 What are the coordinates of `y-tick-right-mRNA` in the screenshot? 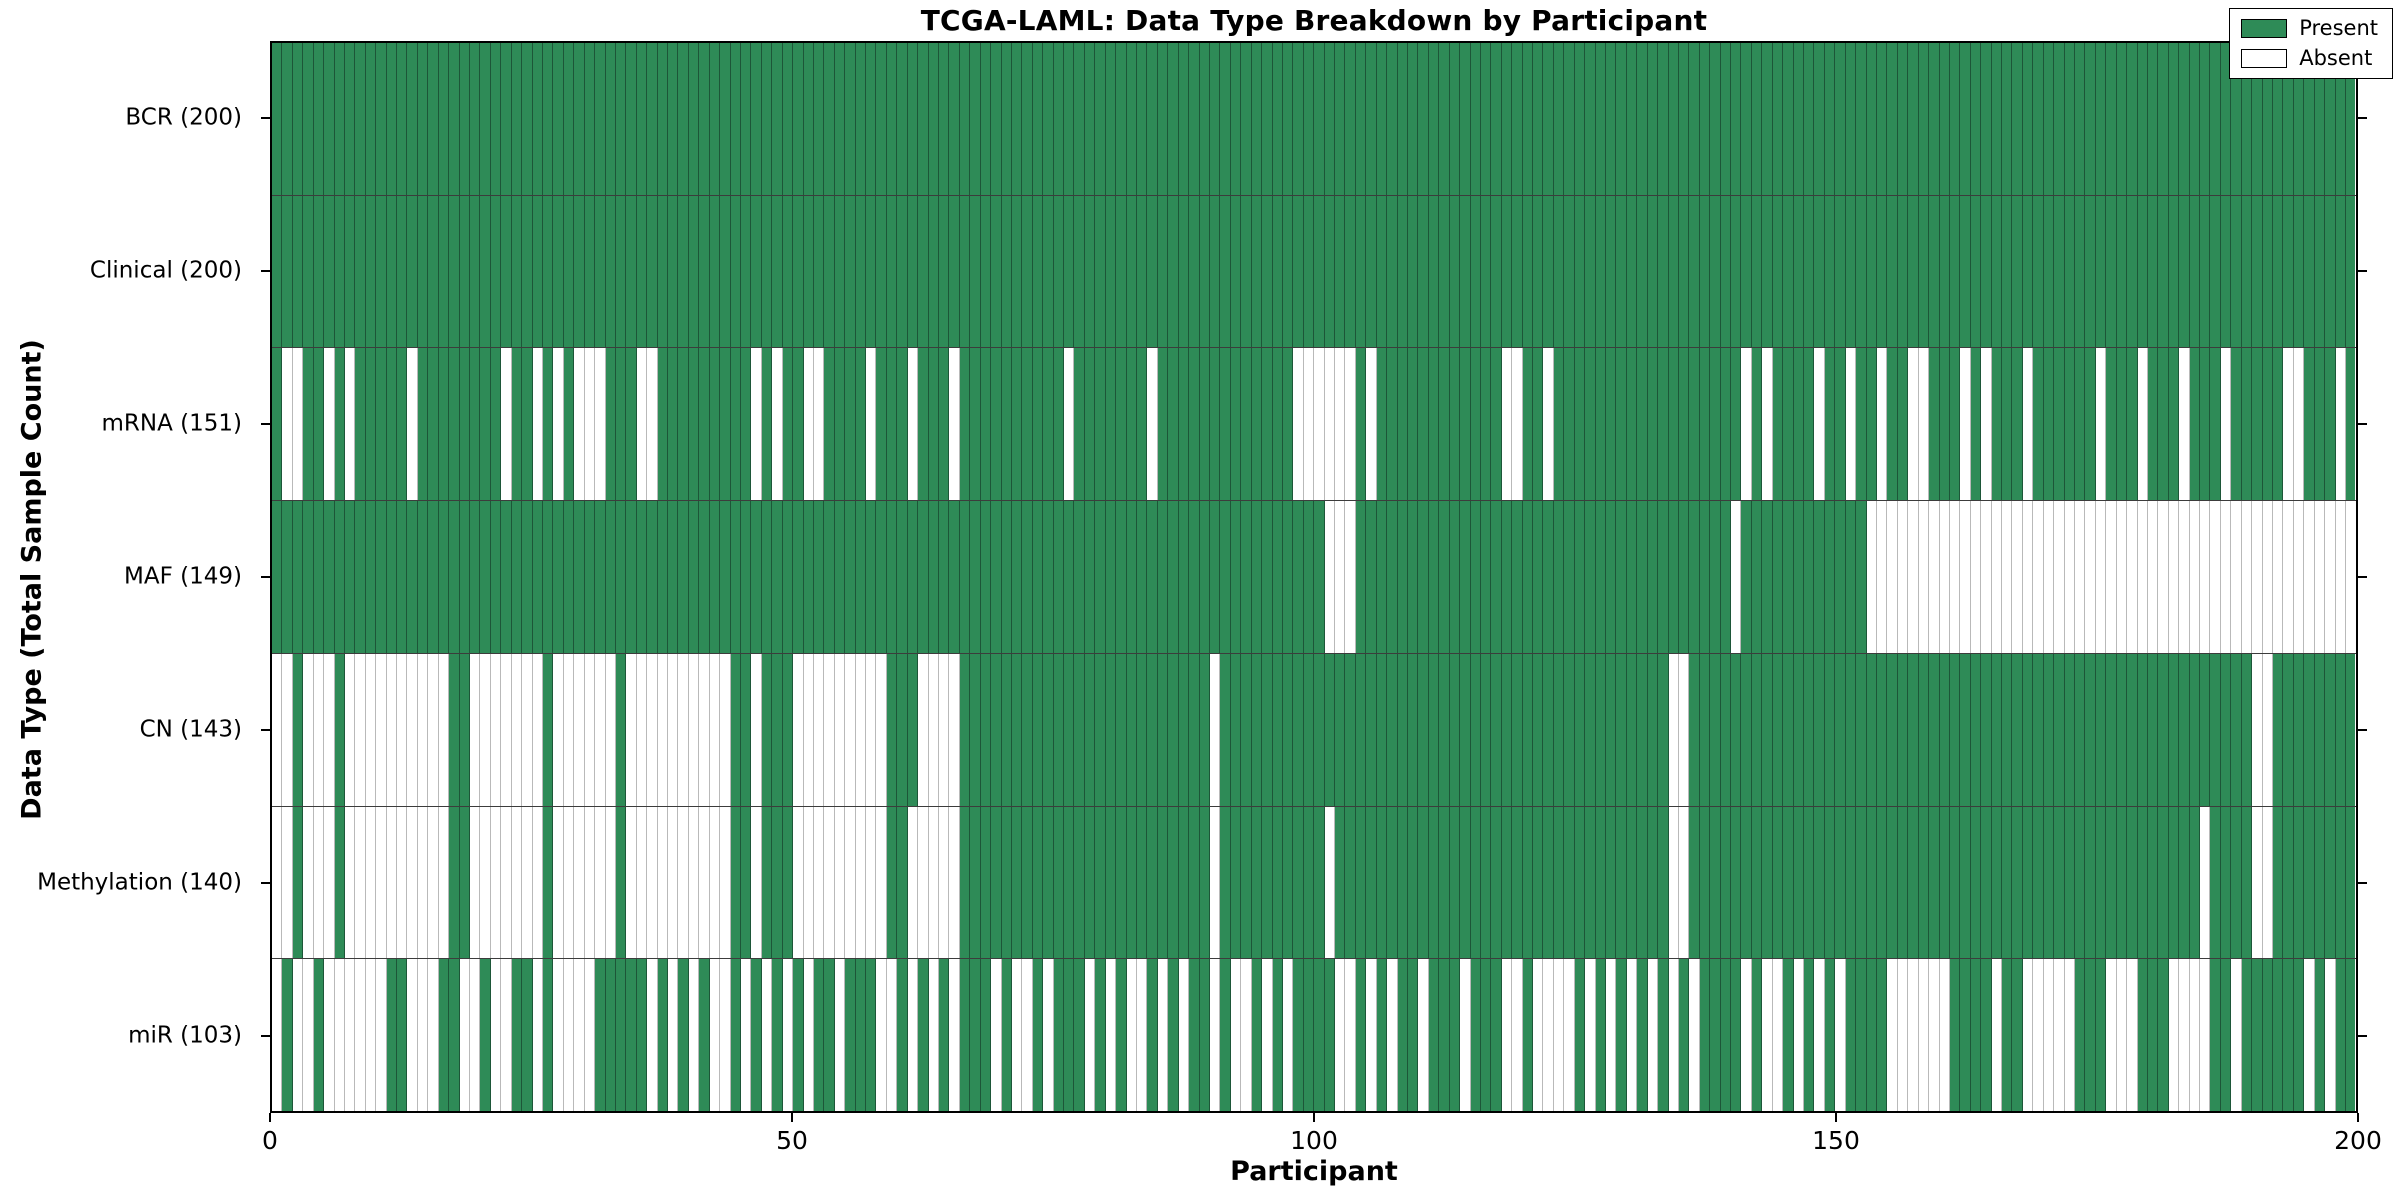 It's located at (2362, 423).